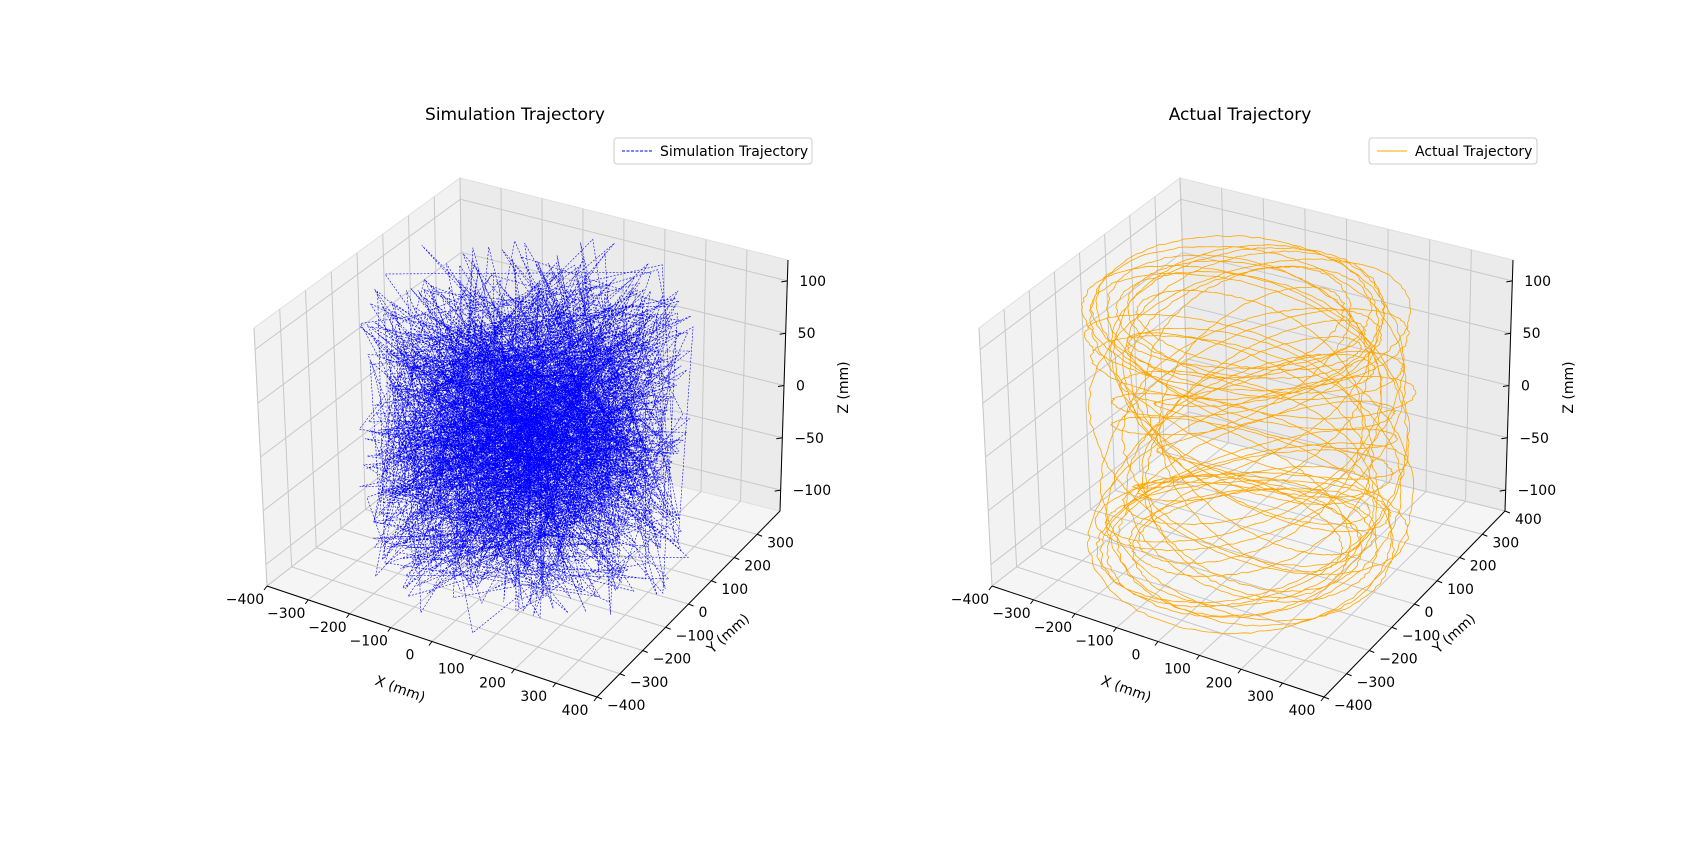  Describe the element at coordinates (1569, 387) in the screenshot. I see `z-axis-label: Z (mm)` at that location.